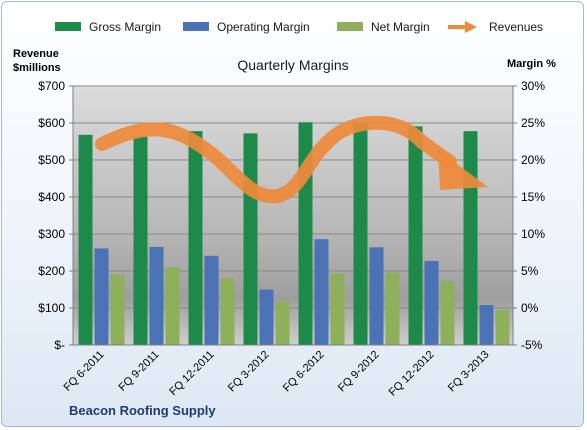 The width and height of the screenshot is (587, 430). What do you see at coordinates (125, 27) in the screenshot?
I see `legend-label-gross-margin: Gross Margin` at bounding box center [125, 27].